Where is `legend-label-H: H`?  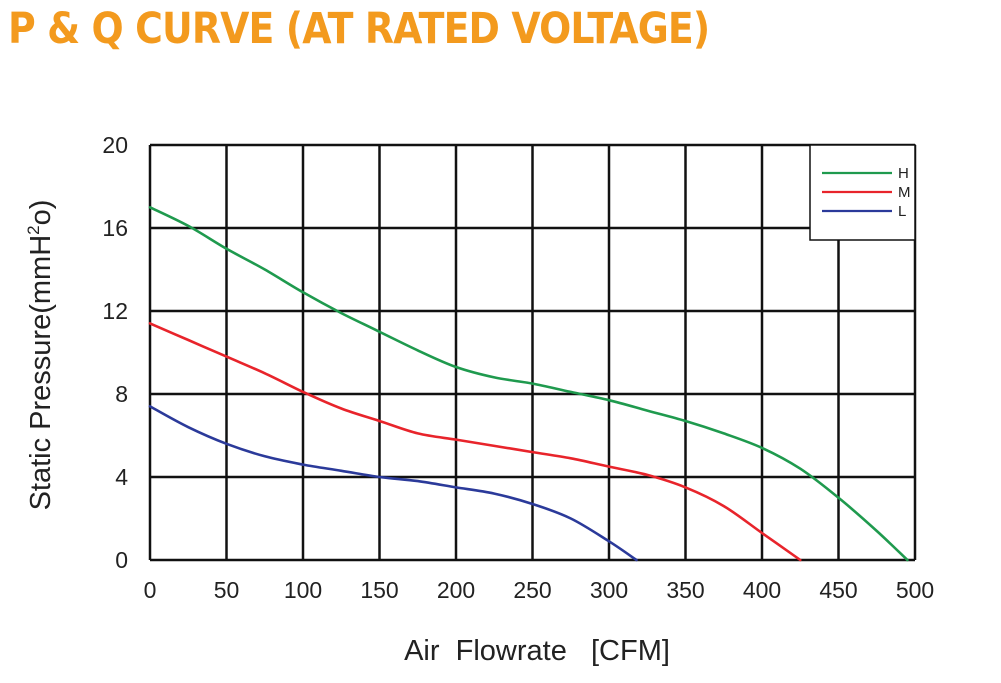
legend-label-H: H is located at coordinates (903, 173).